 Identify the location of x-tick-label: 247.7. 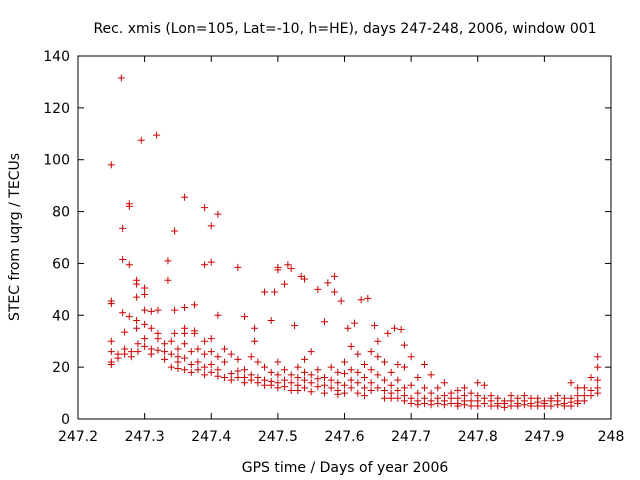
(411, 437).